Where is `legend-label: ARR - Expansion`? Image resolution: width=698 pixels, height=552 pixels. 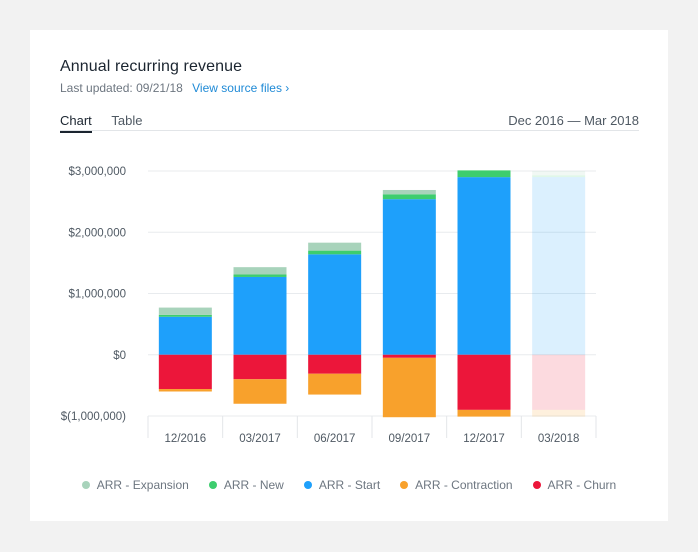
legend-label: ARR - Expansion is located at coordinates (142, 485).